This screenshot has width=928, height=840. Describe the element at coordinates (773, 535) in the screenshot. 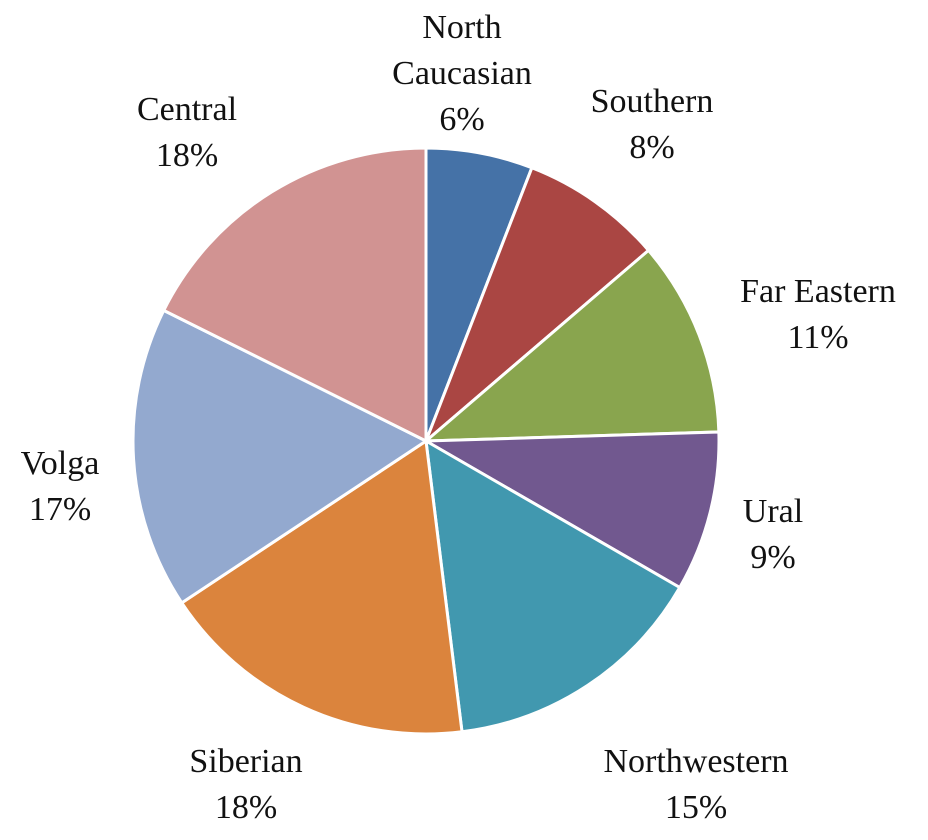

I see `slice-label: Ural 9%` at that location.